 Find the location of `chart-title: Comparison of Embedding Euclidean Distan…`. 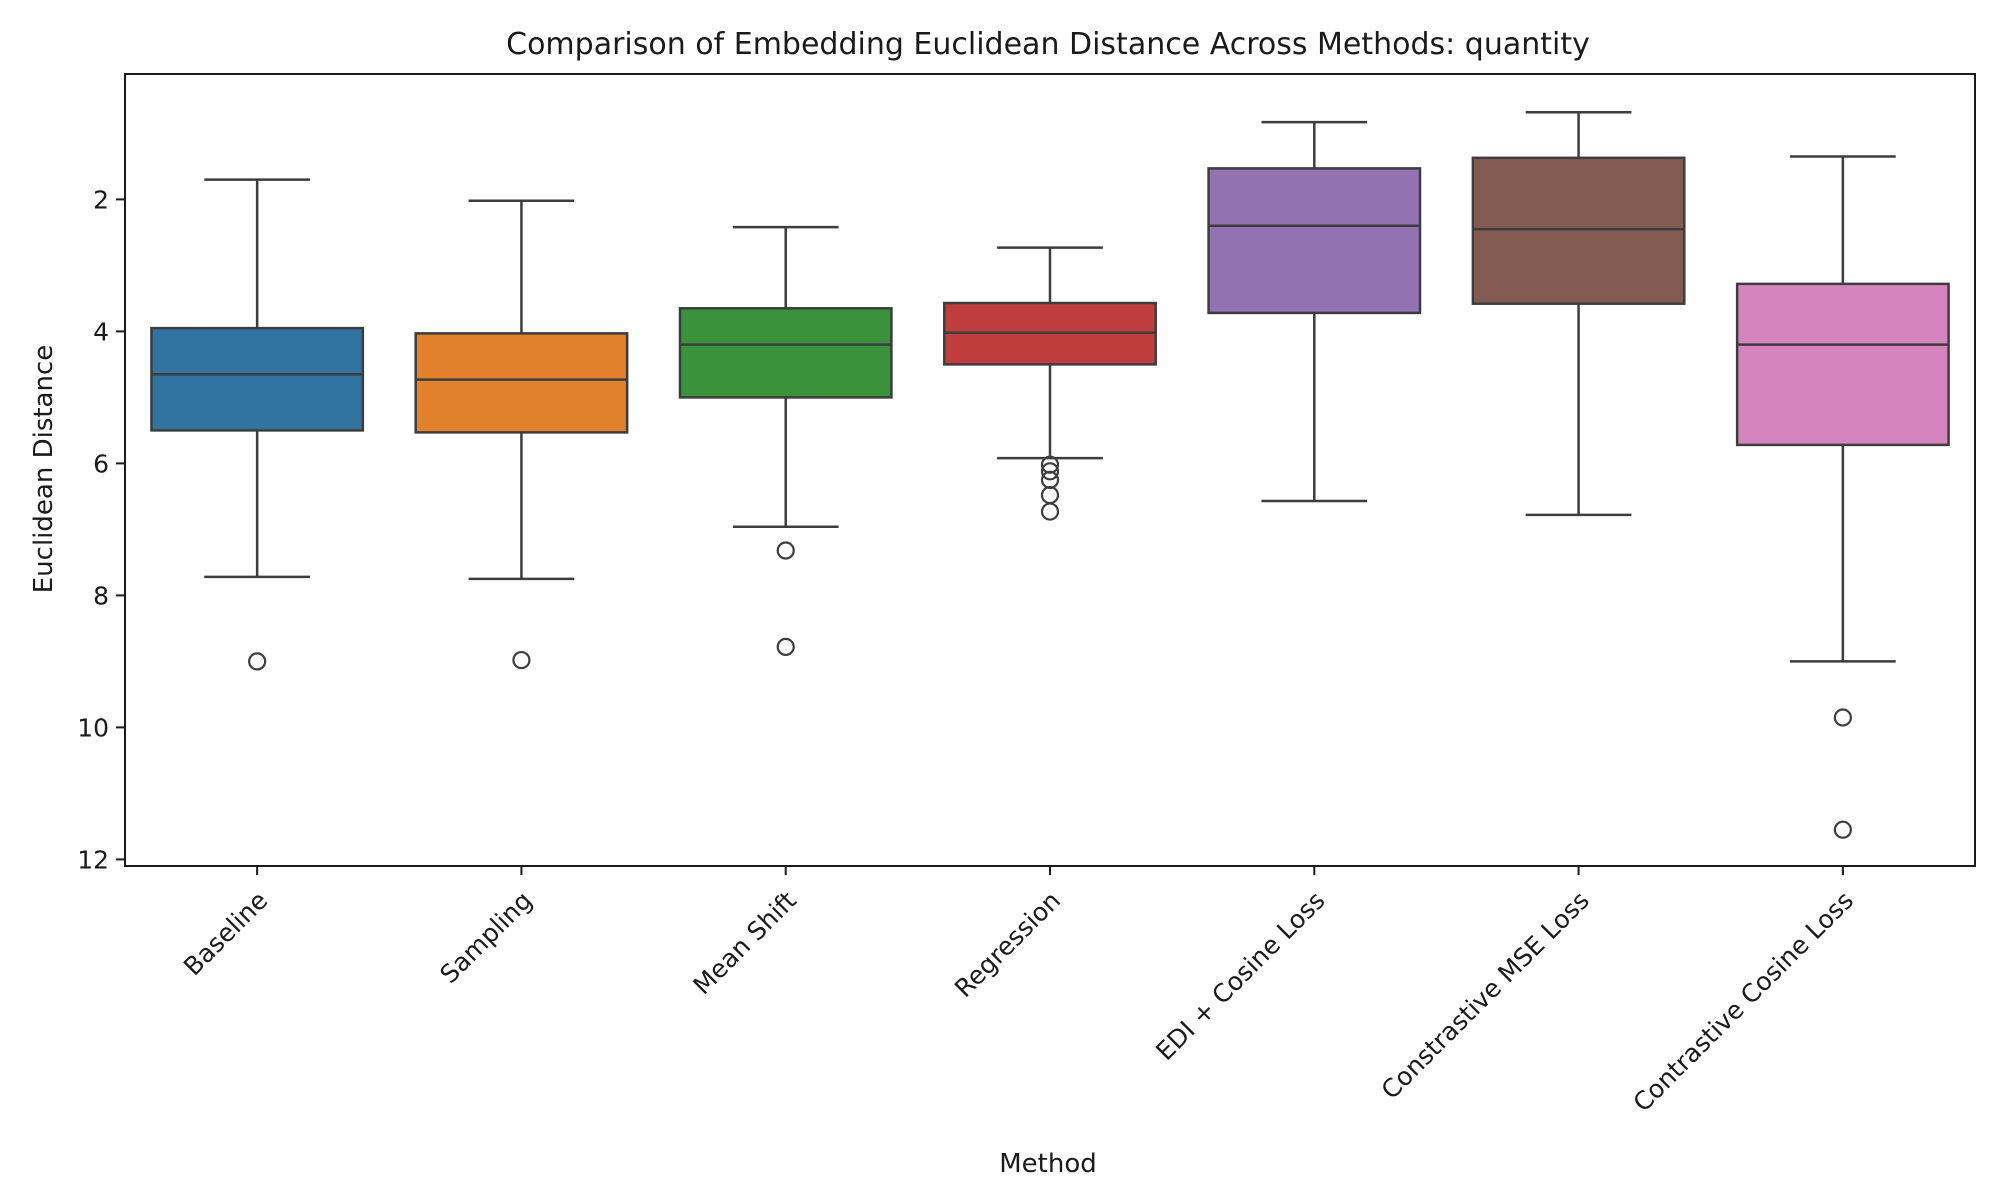

chart-title: Comparison of Embedding Euclidean Distan… is located at coordinates (1048, 44).